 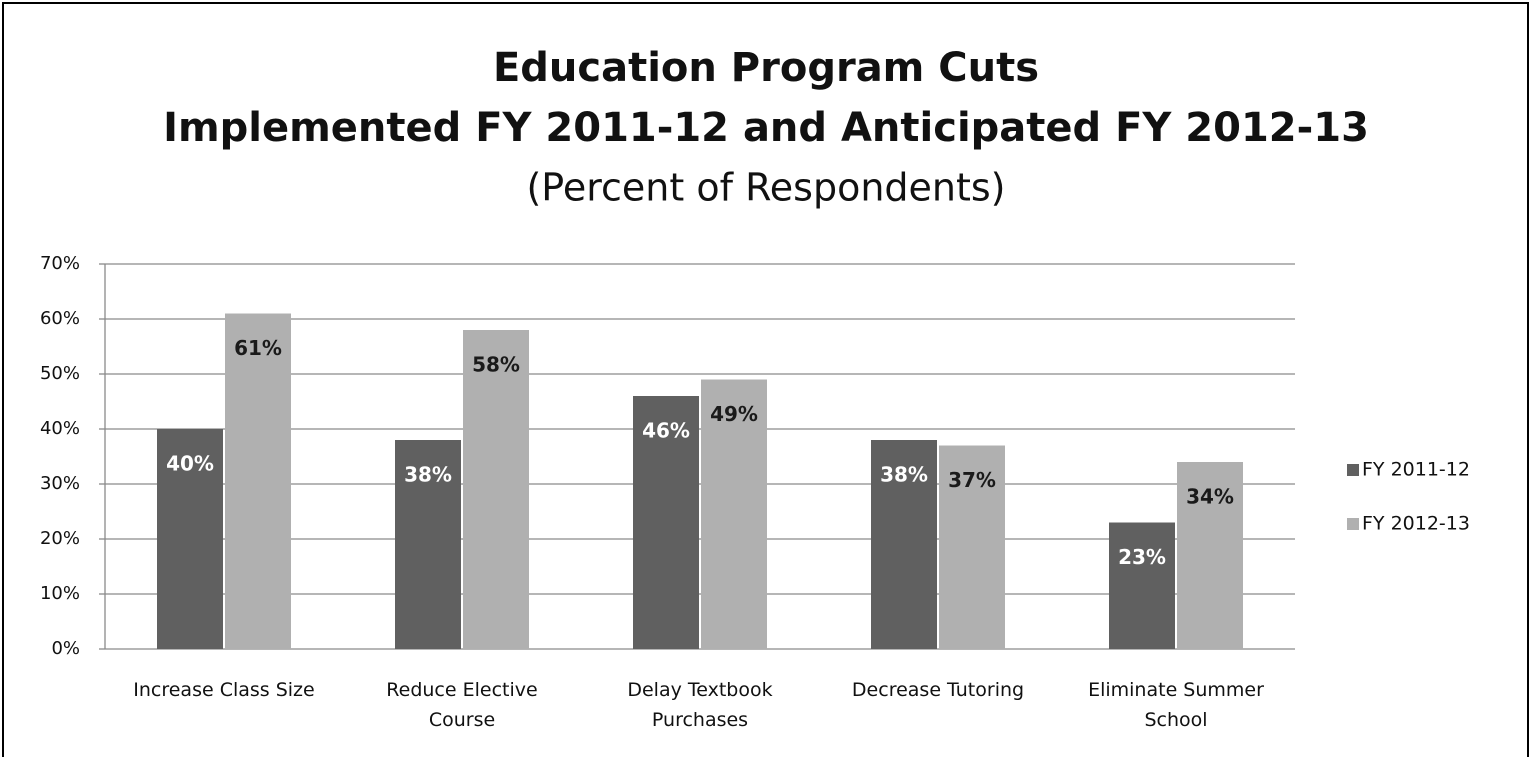 What do you see at coordinates (60, 538) in the screenshot?
I see `y-tick-label: 20%` at bounding box center [60, 538].